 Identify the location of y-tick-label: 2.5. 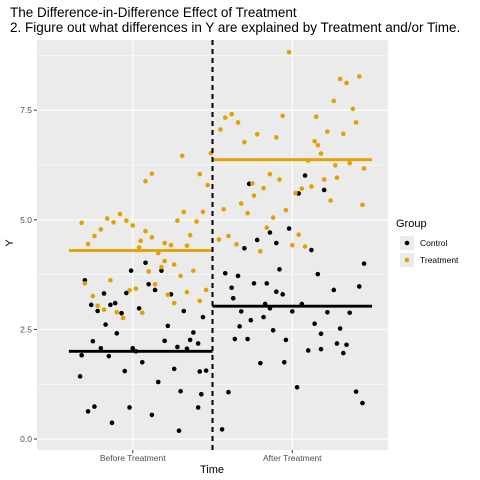
(26, 329).